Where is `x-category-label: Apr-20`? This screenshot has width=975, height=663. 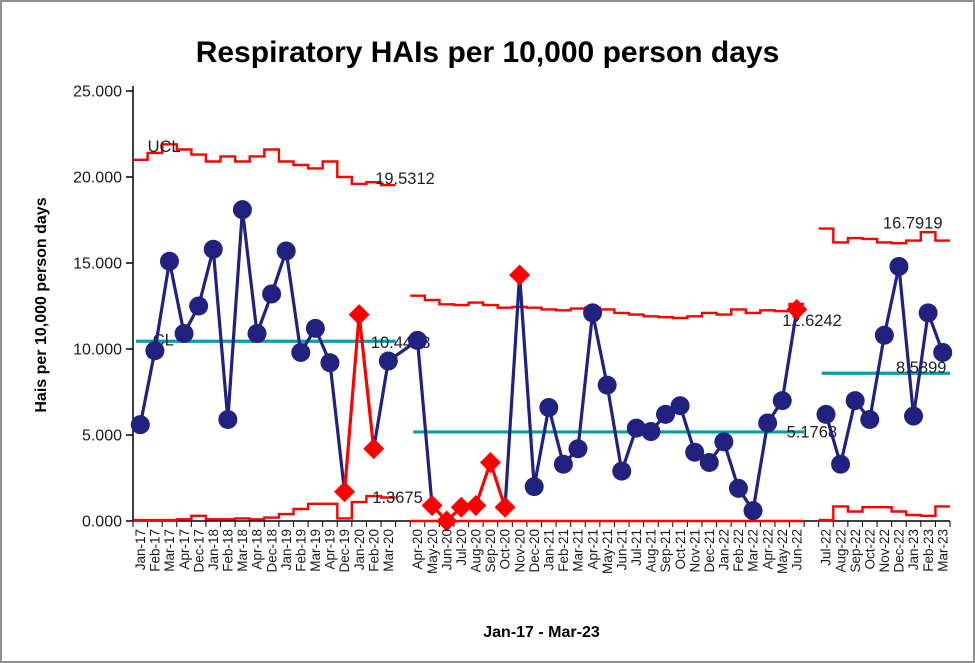
x-category-label: Apr-20 is located at coordinates (417, 549).